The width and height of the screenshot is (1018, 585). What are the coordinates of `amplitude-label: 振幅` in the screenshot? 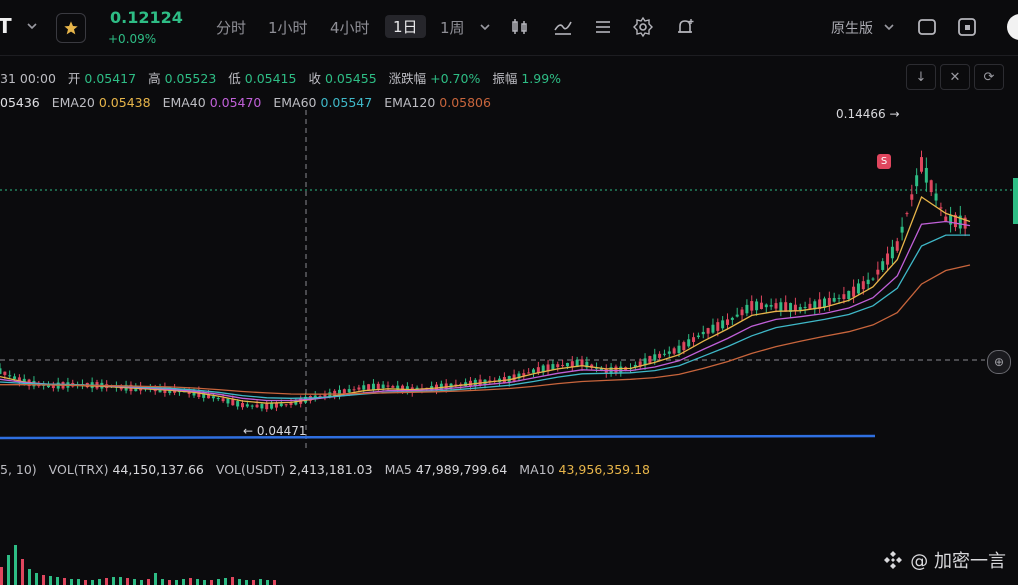 It's located at (505, 78).